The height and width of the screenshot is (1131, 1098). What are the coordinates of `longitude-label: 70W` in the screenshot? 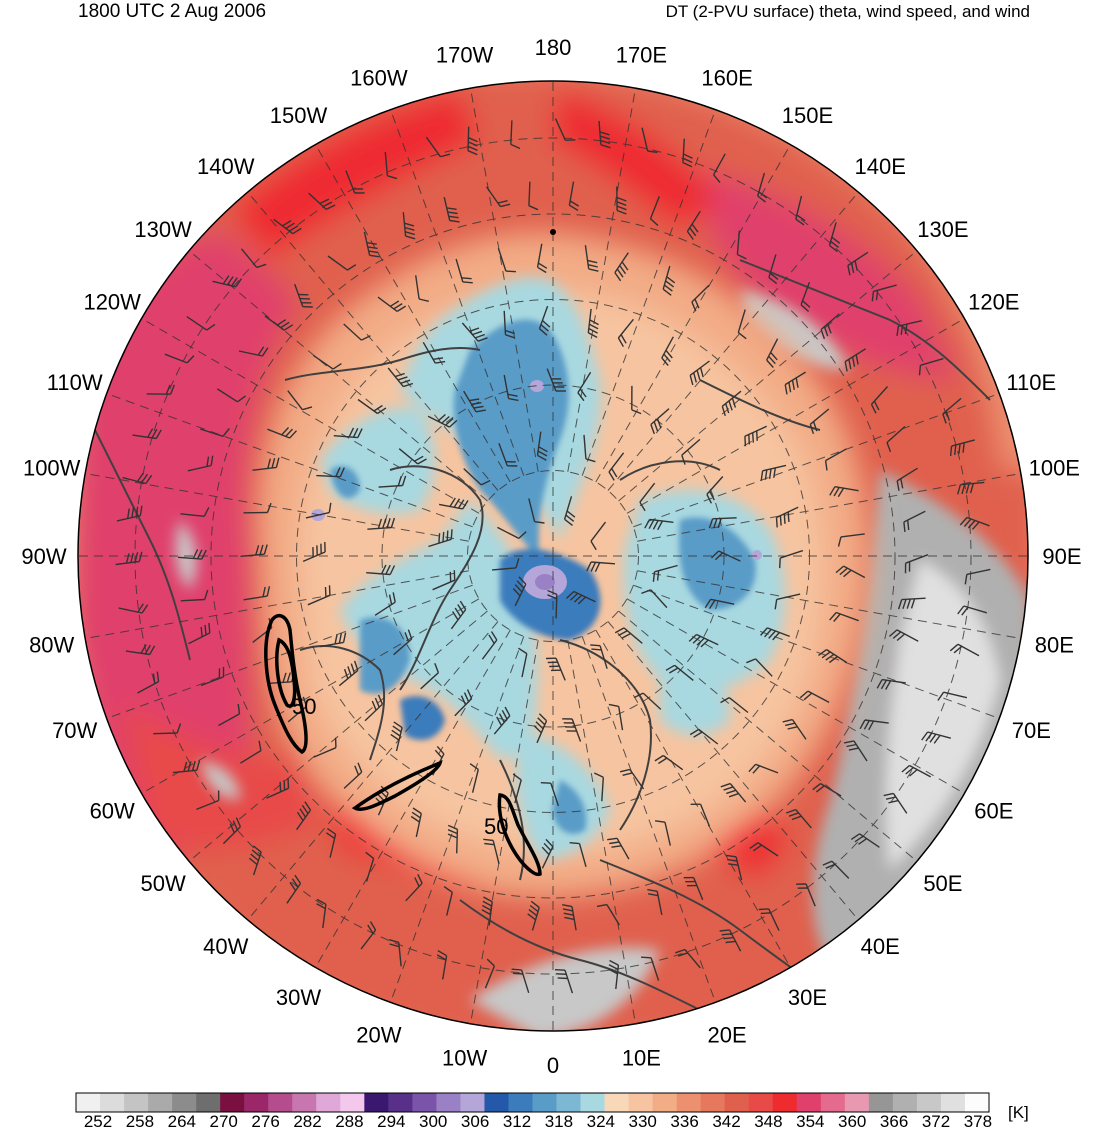 It's located at (74, 730).